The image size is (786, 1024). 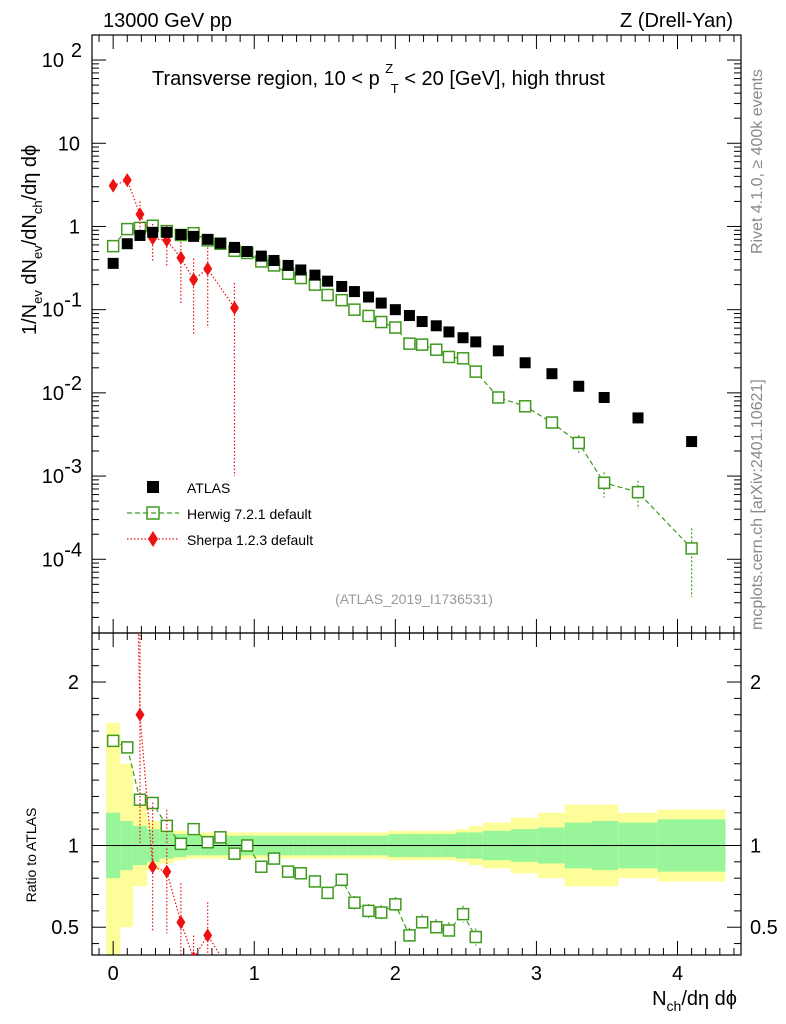 I want to click on mcplots-label: mcplots.cern.ch [arXiv:2401.10621], so click(x=757, y=504).